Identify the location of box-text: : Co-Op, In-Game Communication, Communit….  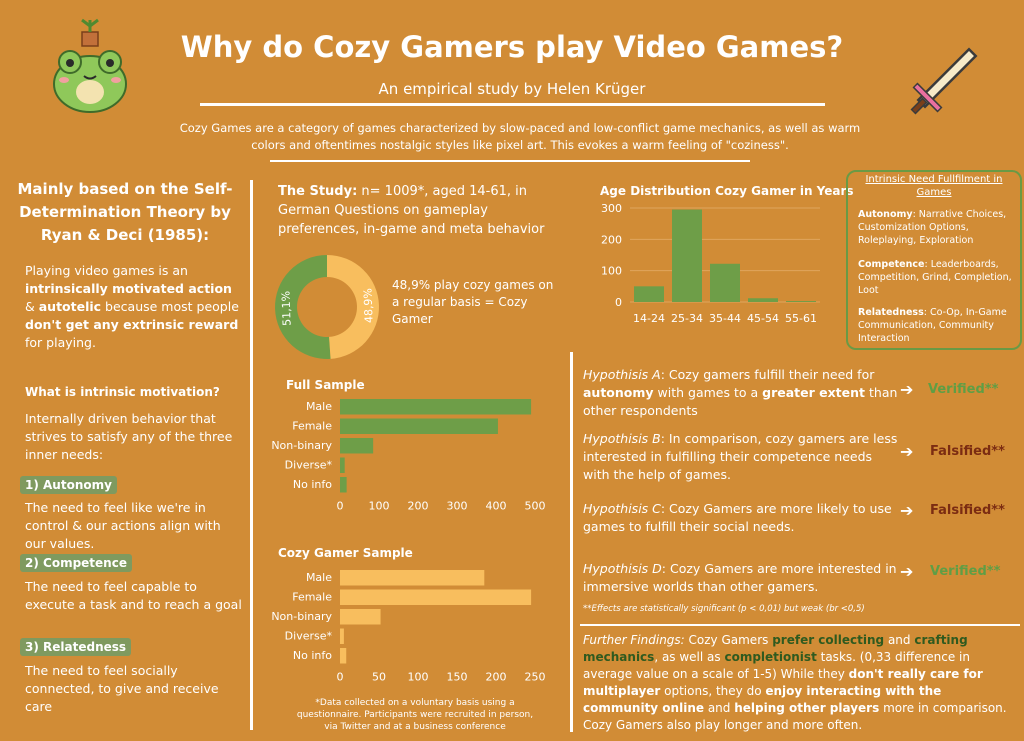
(932, 325).